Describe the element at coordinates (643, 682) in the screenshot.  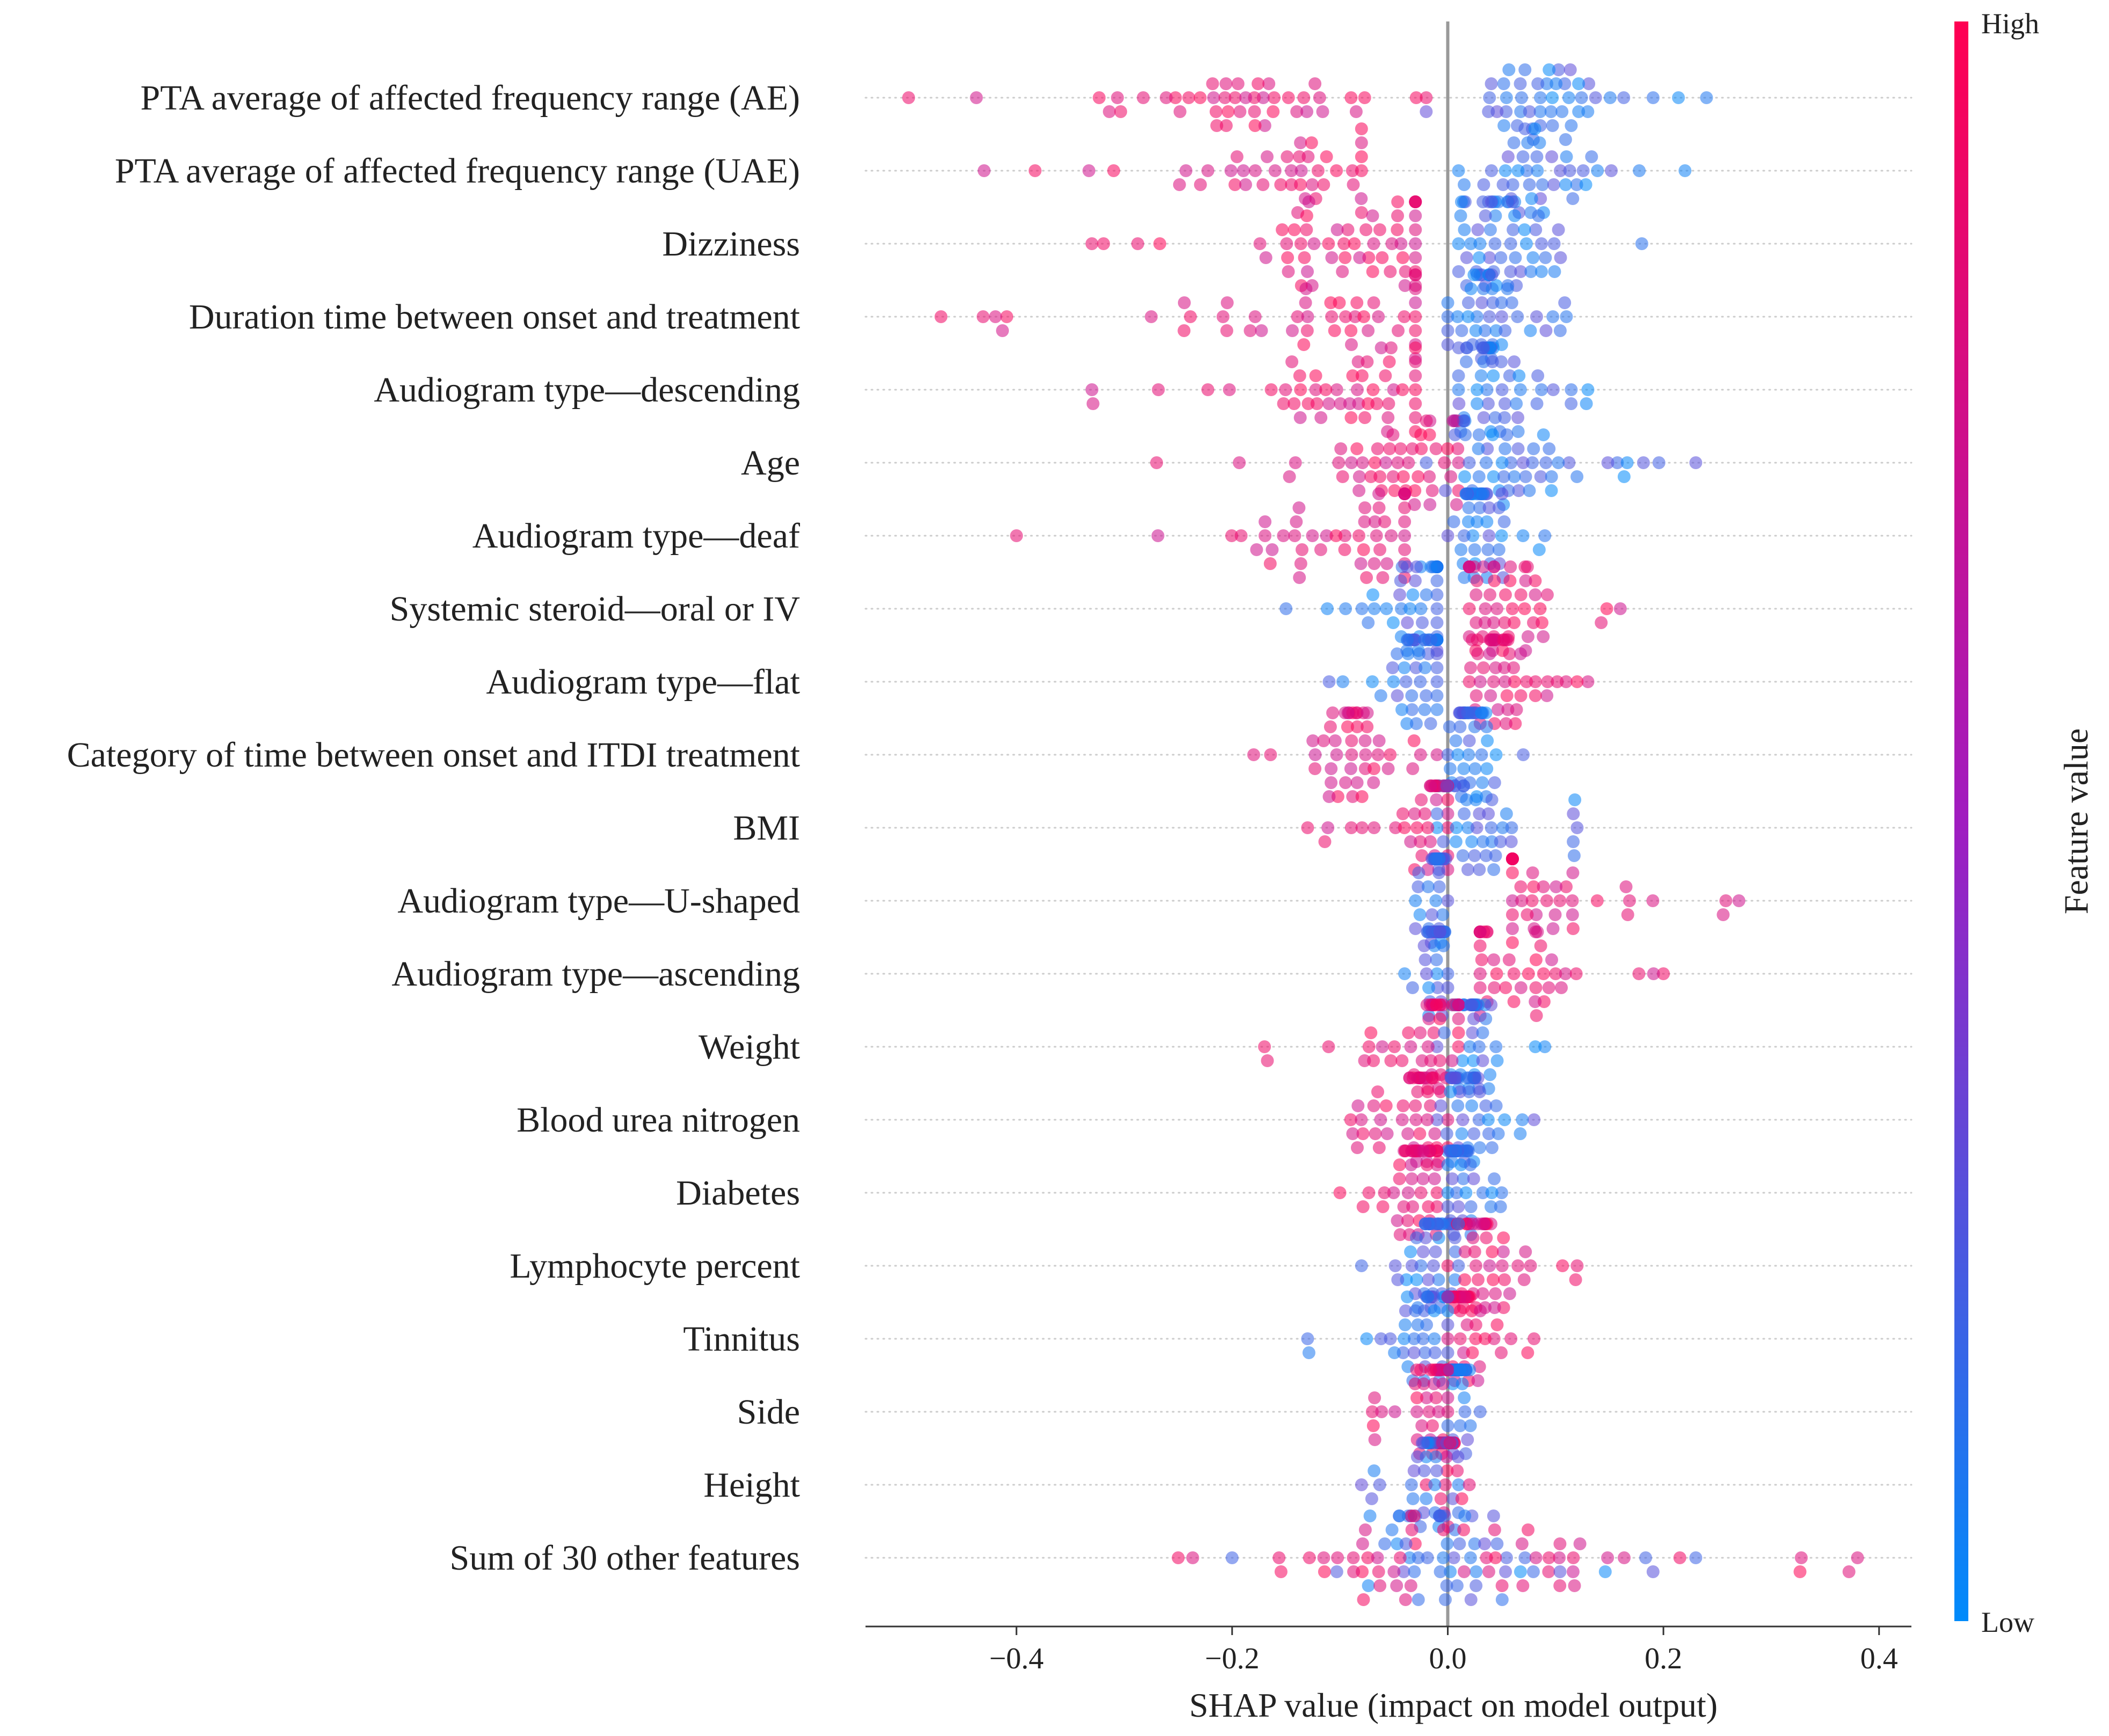
I see `feature-label: Audiogram type—flat` at that location.